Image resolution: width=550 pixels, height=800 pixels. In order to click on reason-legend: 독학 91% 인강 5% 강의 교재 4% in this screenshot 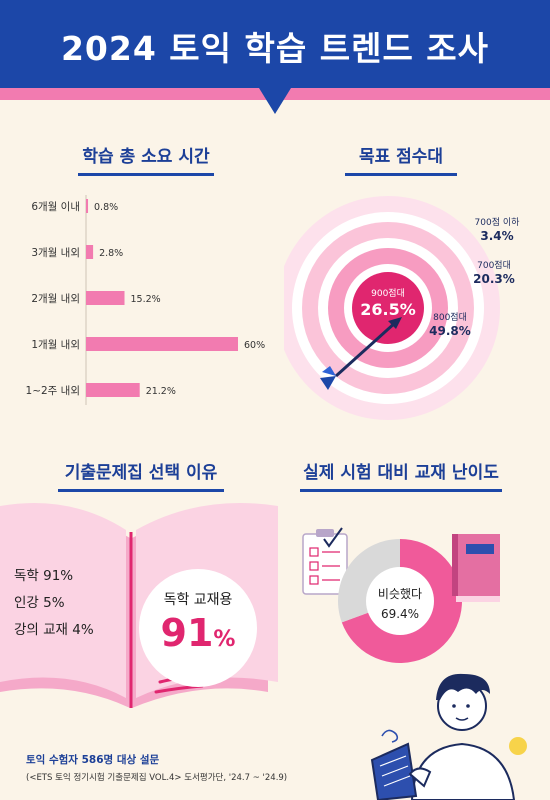, I will do `click(54, 603)`.